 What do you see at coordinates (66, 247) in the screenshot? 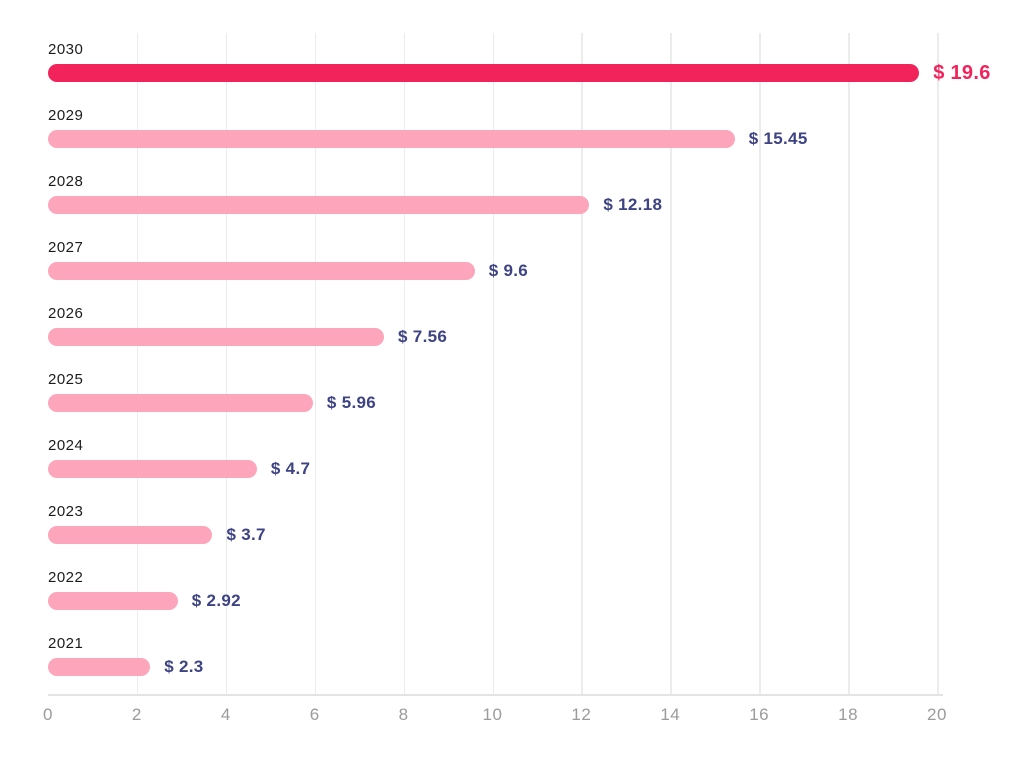
I see `category-label: 2027` at bounding box center [66, 247].